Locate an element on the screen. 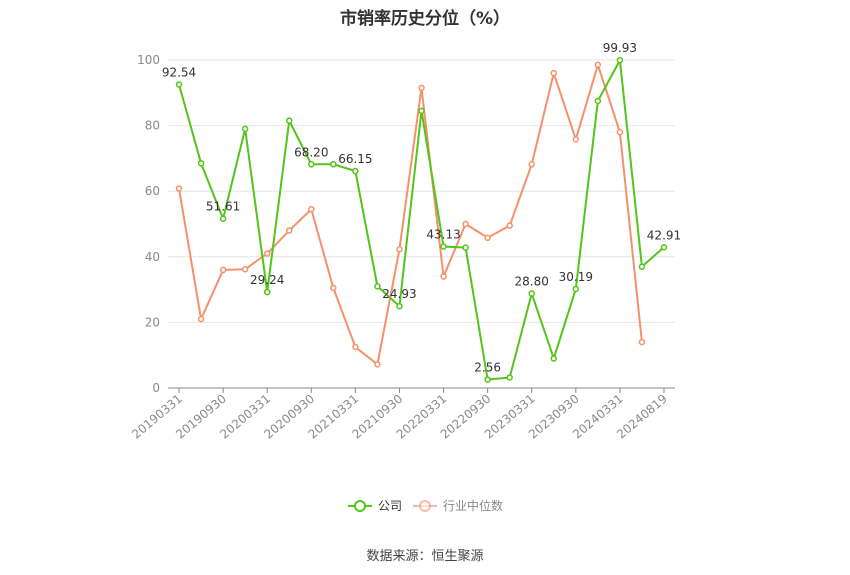 The image size is (850, 575). y-tick-label: 100 is located at coordinates (148, 60).